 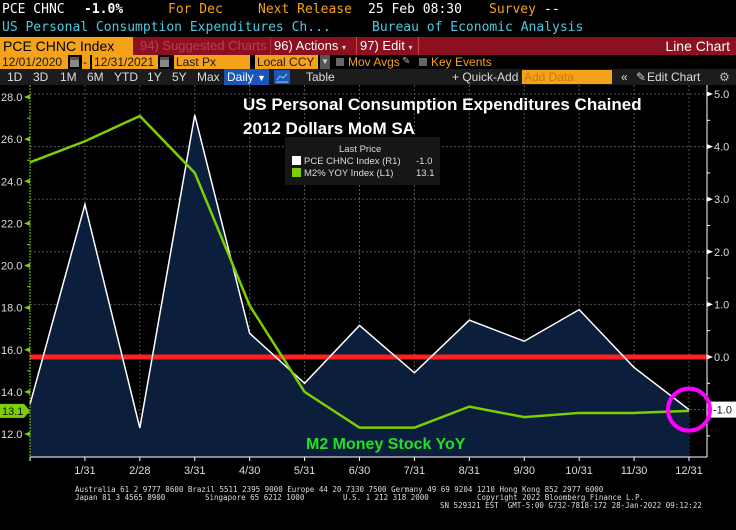 What do you see at coordinates (512, 9) in the screenshot?
I see `survey-label: Survey` at bounding box center [512, 9].